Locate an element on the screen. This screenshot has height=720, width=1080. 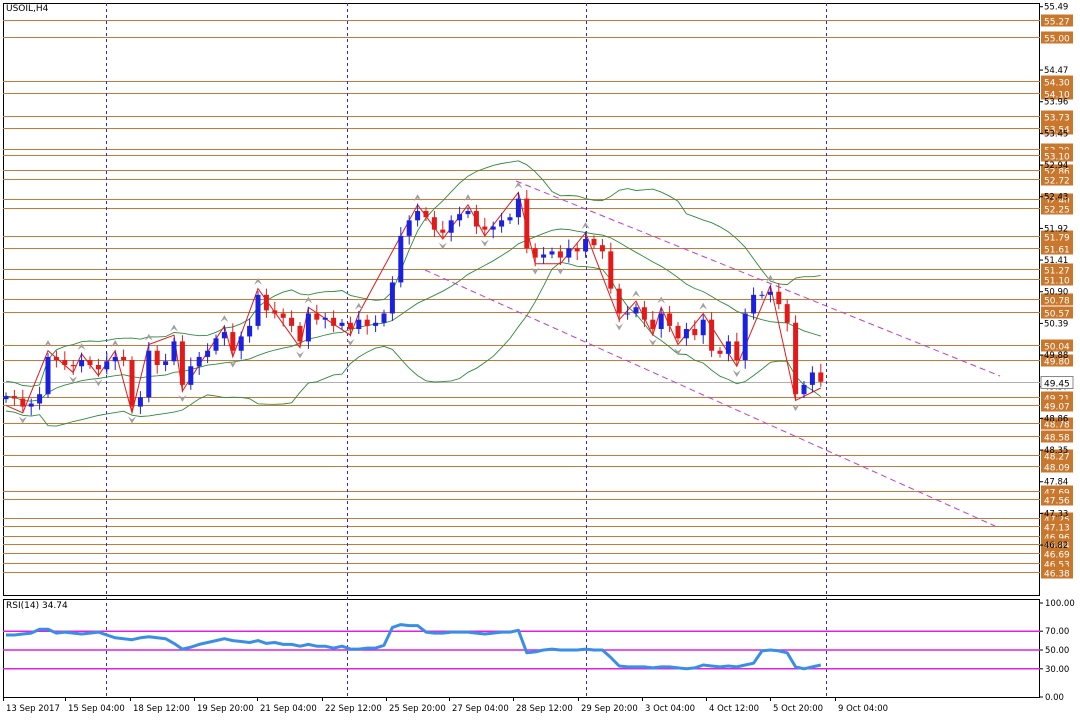
price-tick-label: 50.39 is located at coordinates (1056, 324).